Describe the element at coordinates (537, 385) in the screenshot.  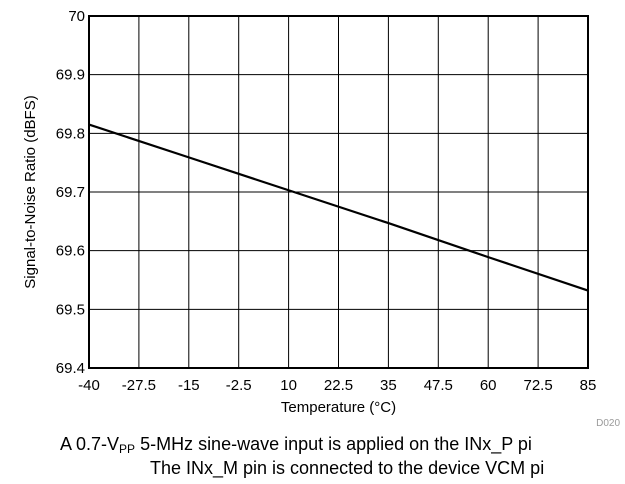
I see `x-tick-label: 72.5` at that location.